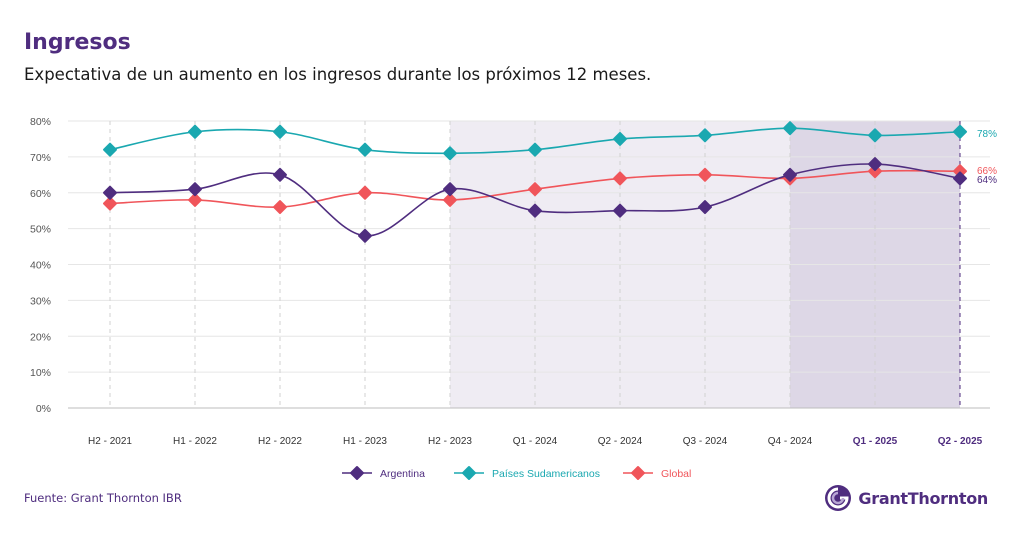 Image resolution: width=1024 pixels, height=537 pixels. What do you see at coordinates (838, 498) in the screenshot?
I see `grant-thornton-logo-icon` at bounding box center [838, 498].